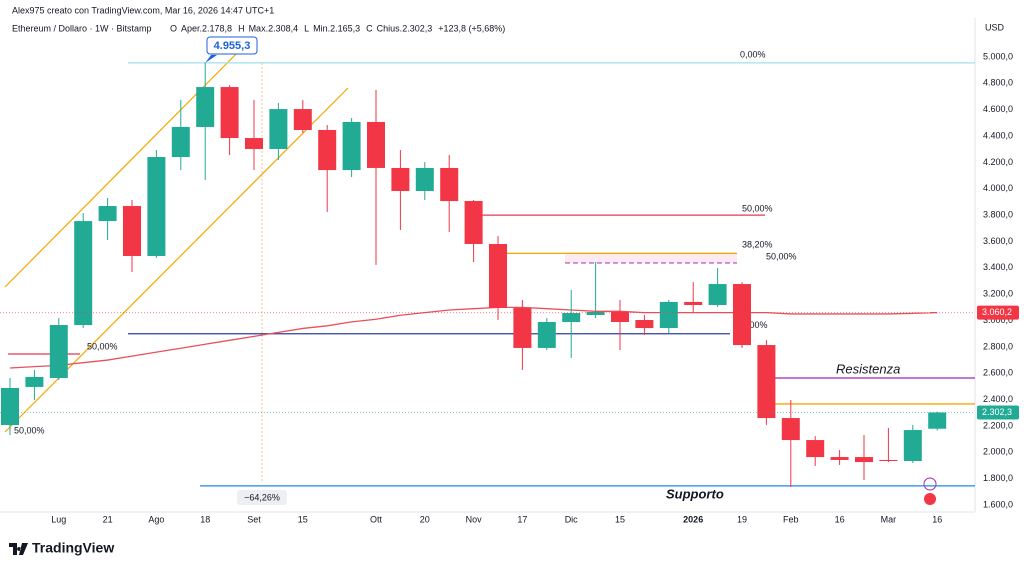  I want to click on y-tick-label: 1.800,0, so click(998, 478).